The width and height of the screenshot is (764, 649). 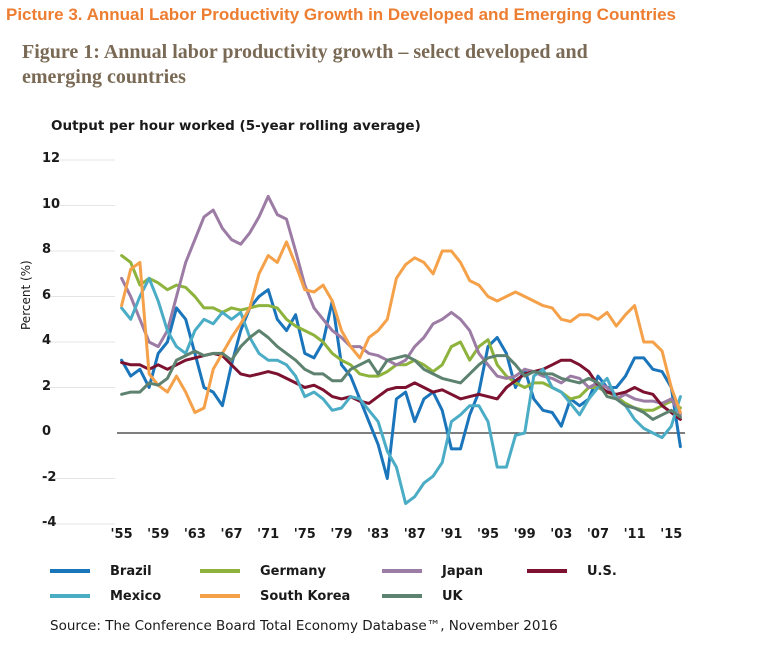 What do you see at coordinates (597, 534) in the screenshot?
I see `x-tick-label: '07` at bounding box center [597, 534].